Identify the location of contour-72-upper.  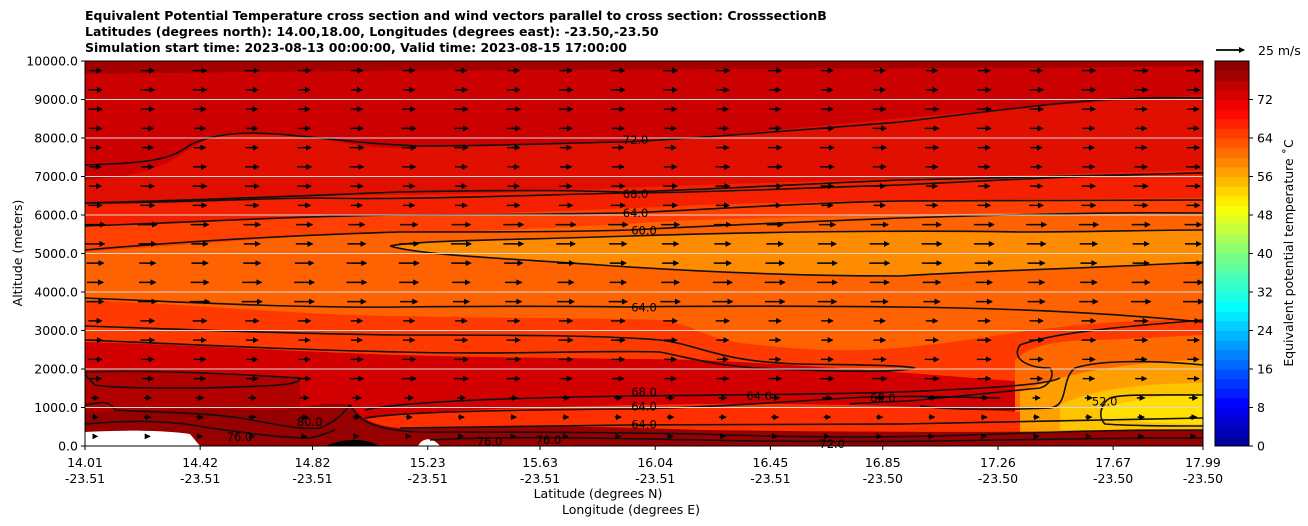
(644, 131).